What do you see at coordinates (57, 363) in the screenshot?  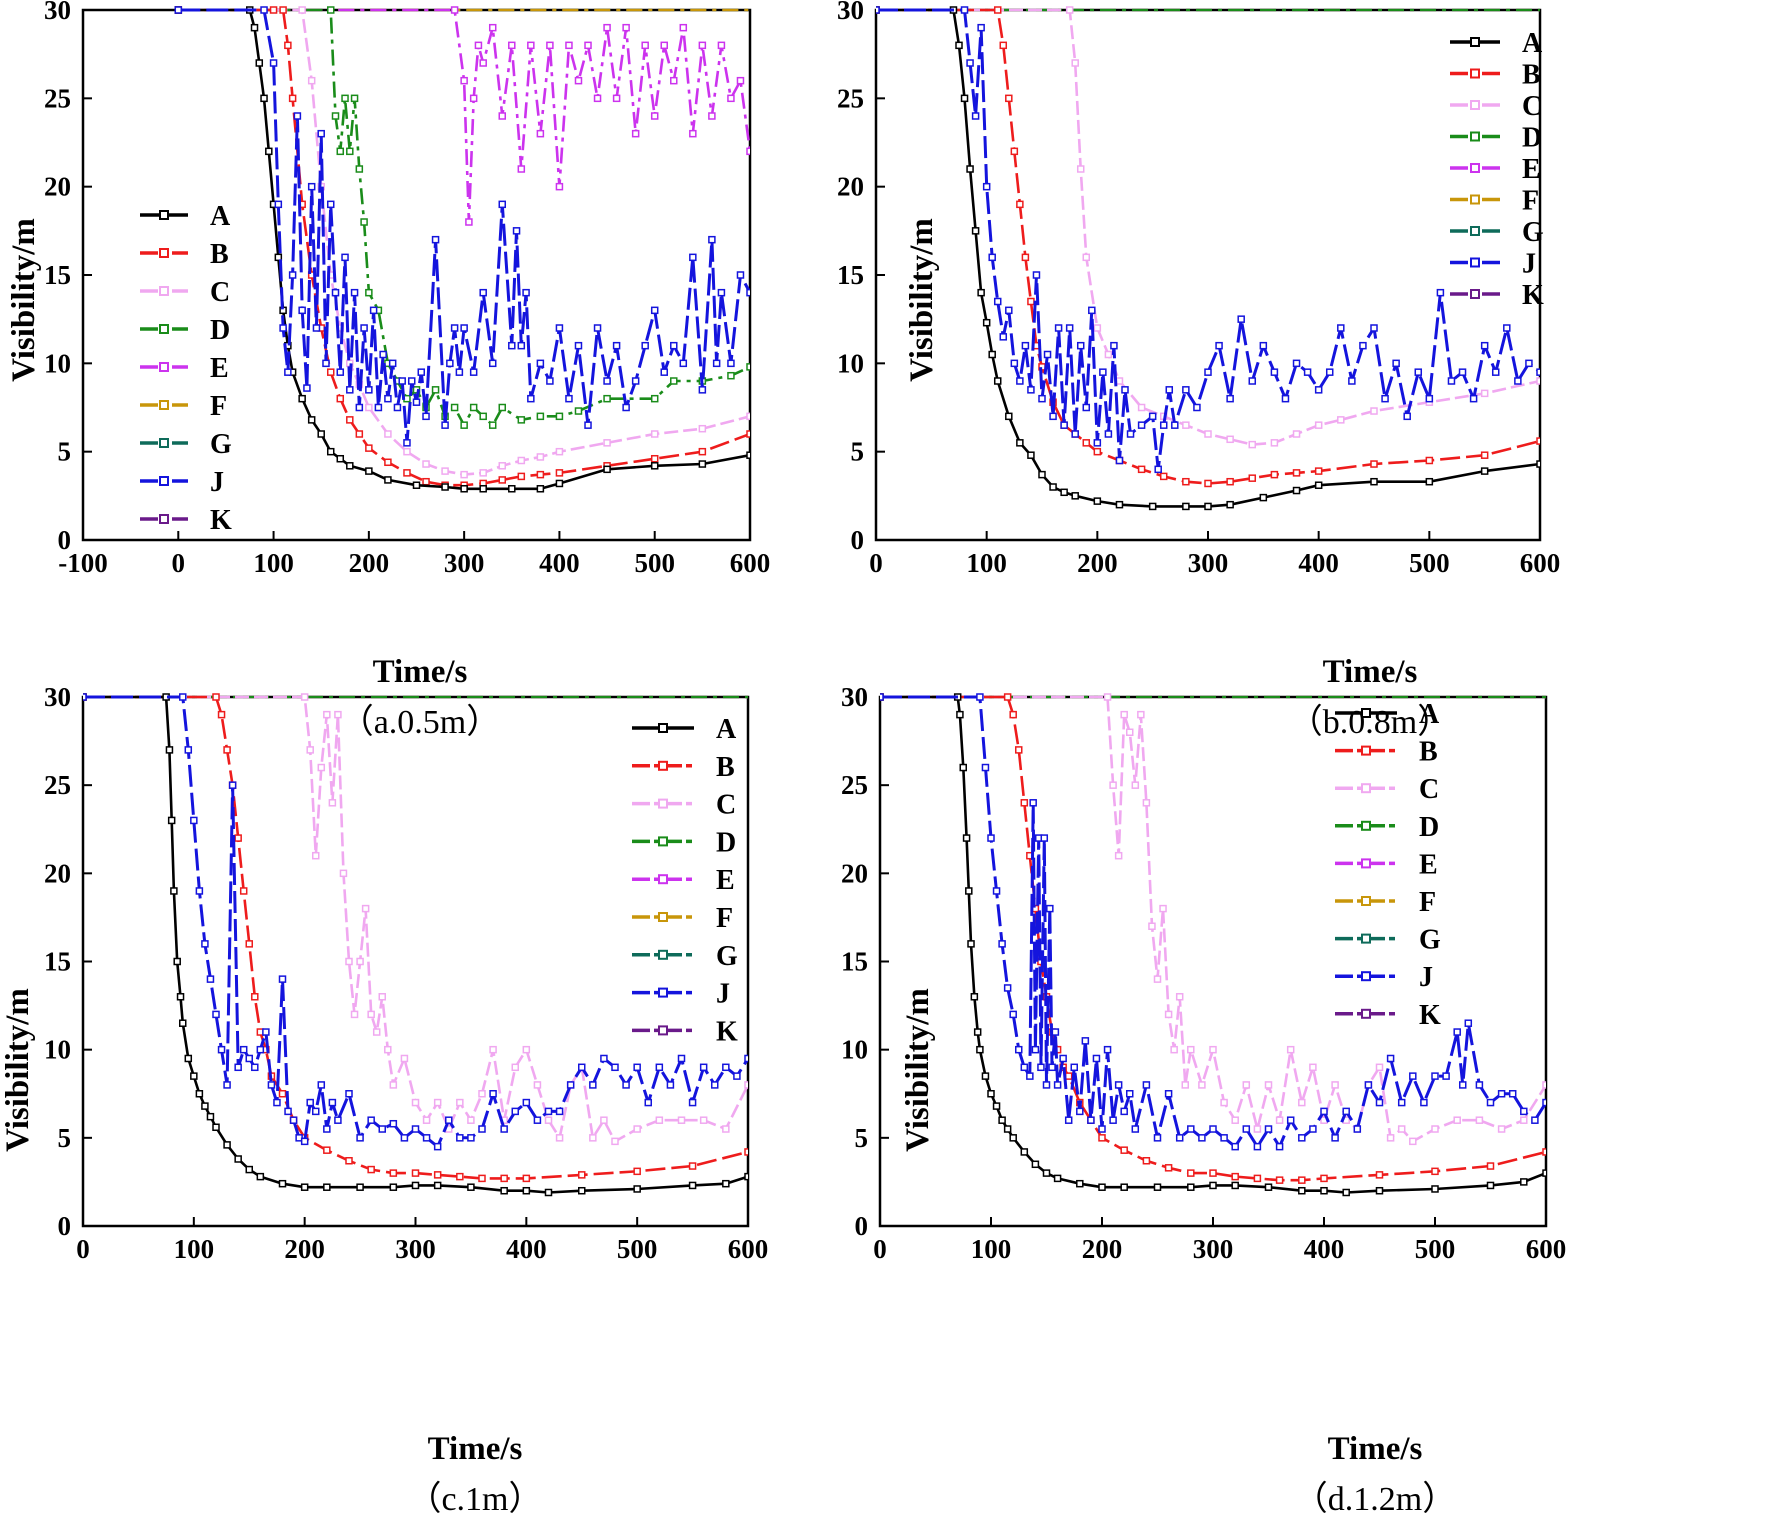 I see `y-tick-label: 10` at bounding box center [57, 363].